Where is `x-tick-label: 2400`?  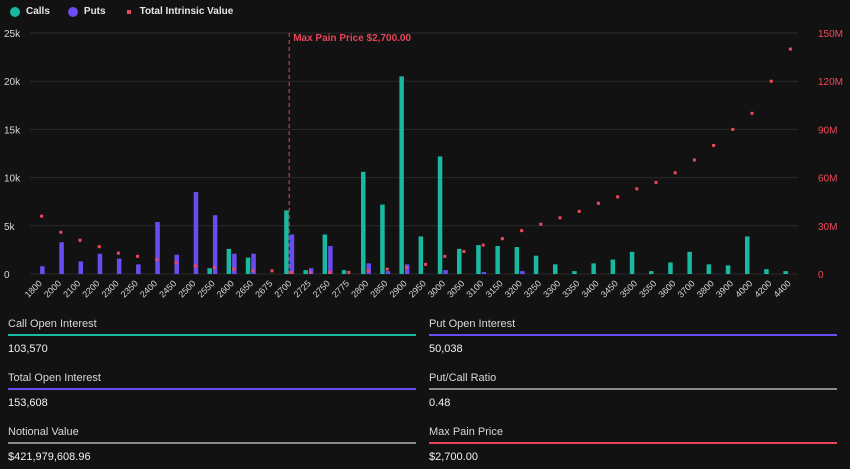 x-tick-label: 2400 is located at coordinates (148, 288).